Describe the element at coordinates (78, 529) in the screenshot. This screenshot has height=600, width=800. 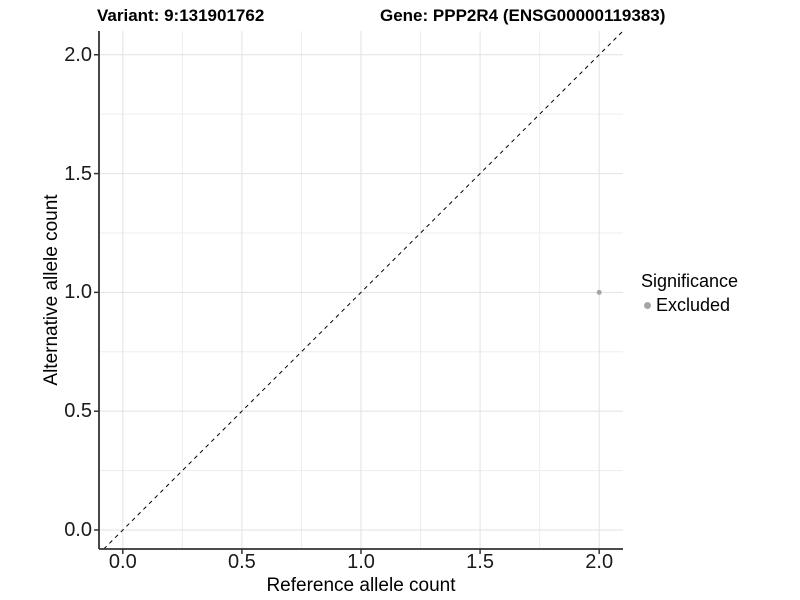
I see `y-tick-label-0.0: 0.0` at that location.